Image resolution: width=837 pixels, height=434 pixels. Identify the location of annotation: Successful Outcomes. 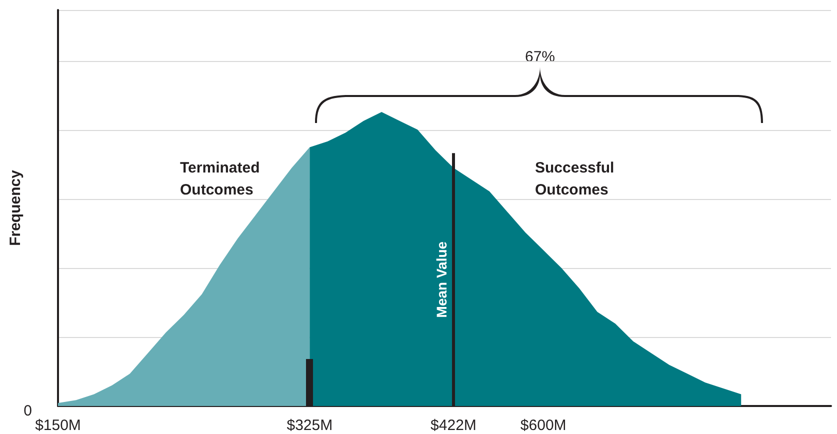
(576, 179).